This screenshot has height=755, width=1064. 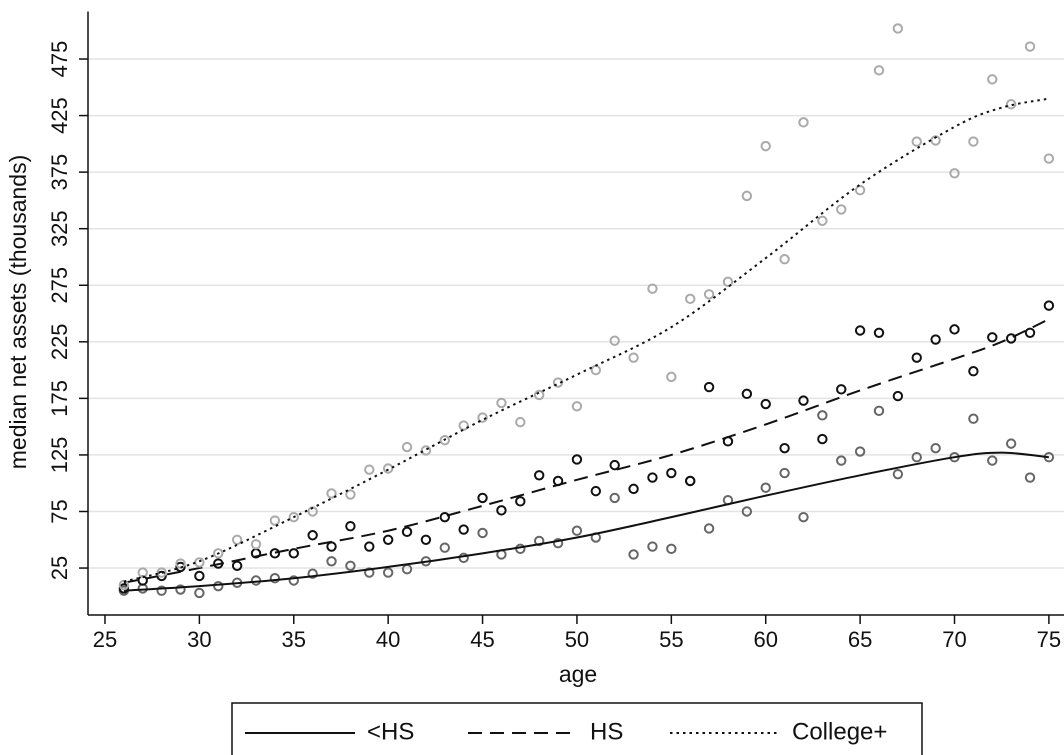 I want to click on x-tick-label: 45, so click(x=482, y=639).